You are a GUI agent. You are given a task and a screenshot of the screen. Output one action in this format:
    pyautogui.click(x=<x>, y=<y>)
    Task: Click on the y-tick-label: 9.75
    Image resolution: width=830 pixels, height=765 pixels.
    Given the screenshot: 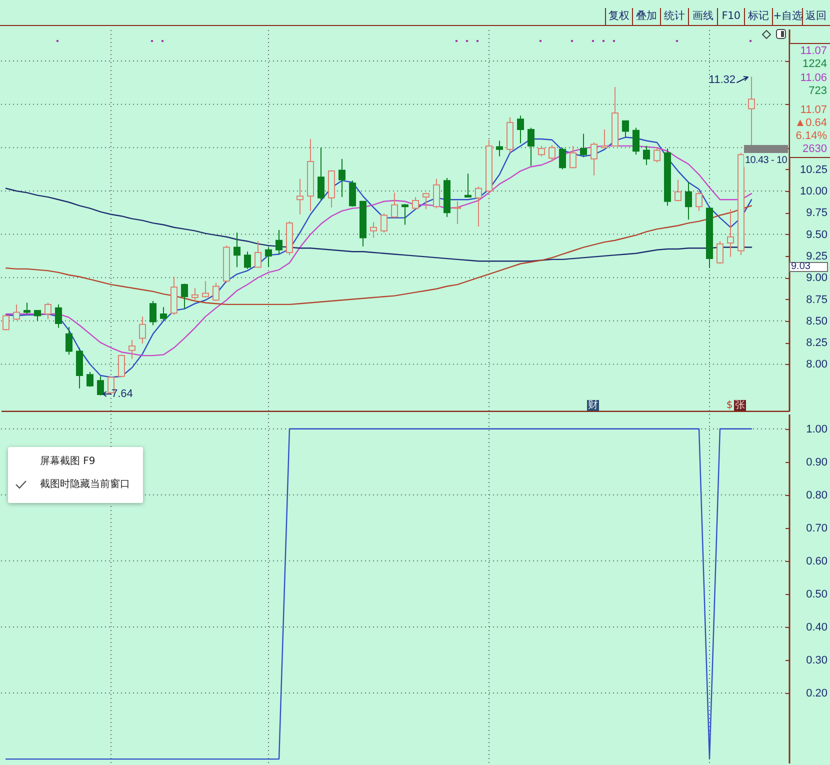 What is the action you would take?
    pyautogui.click(x=817, y=213)
    